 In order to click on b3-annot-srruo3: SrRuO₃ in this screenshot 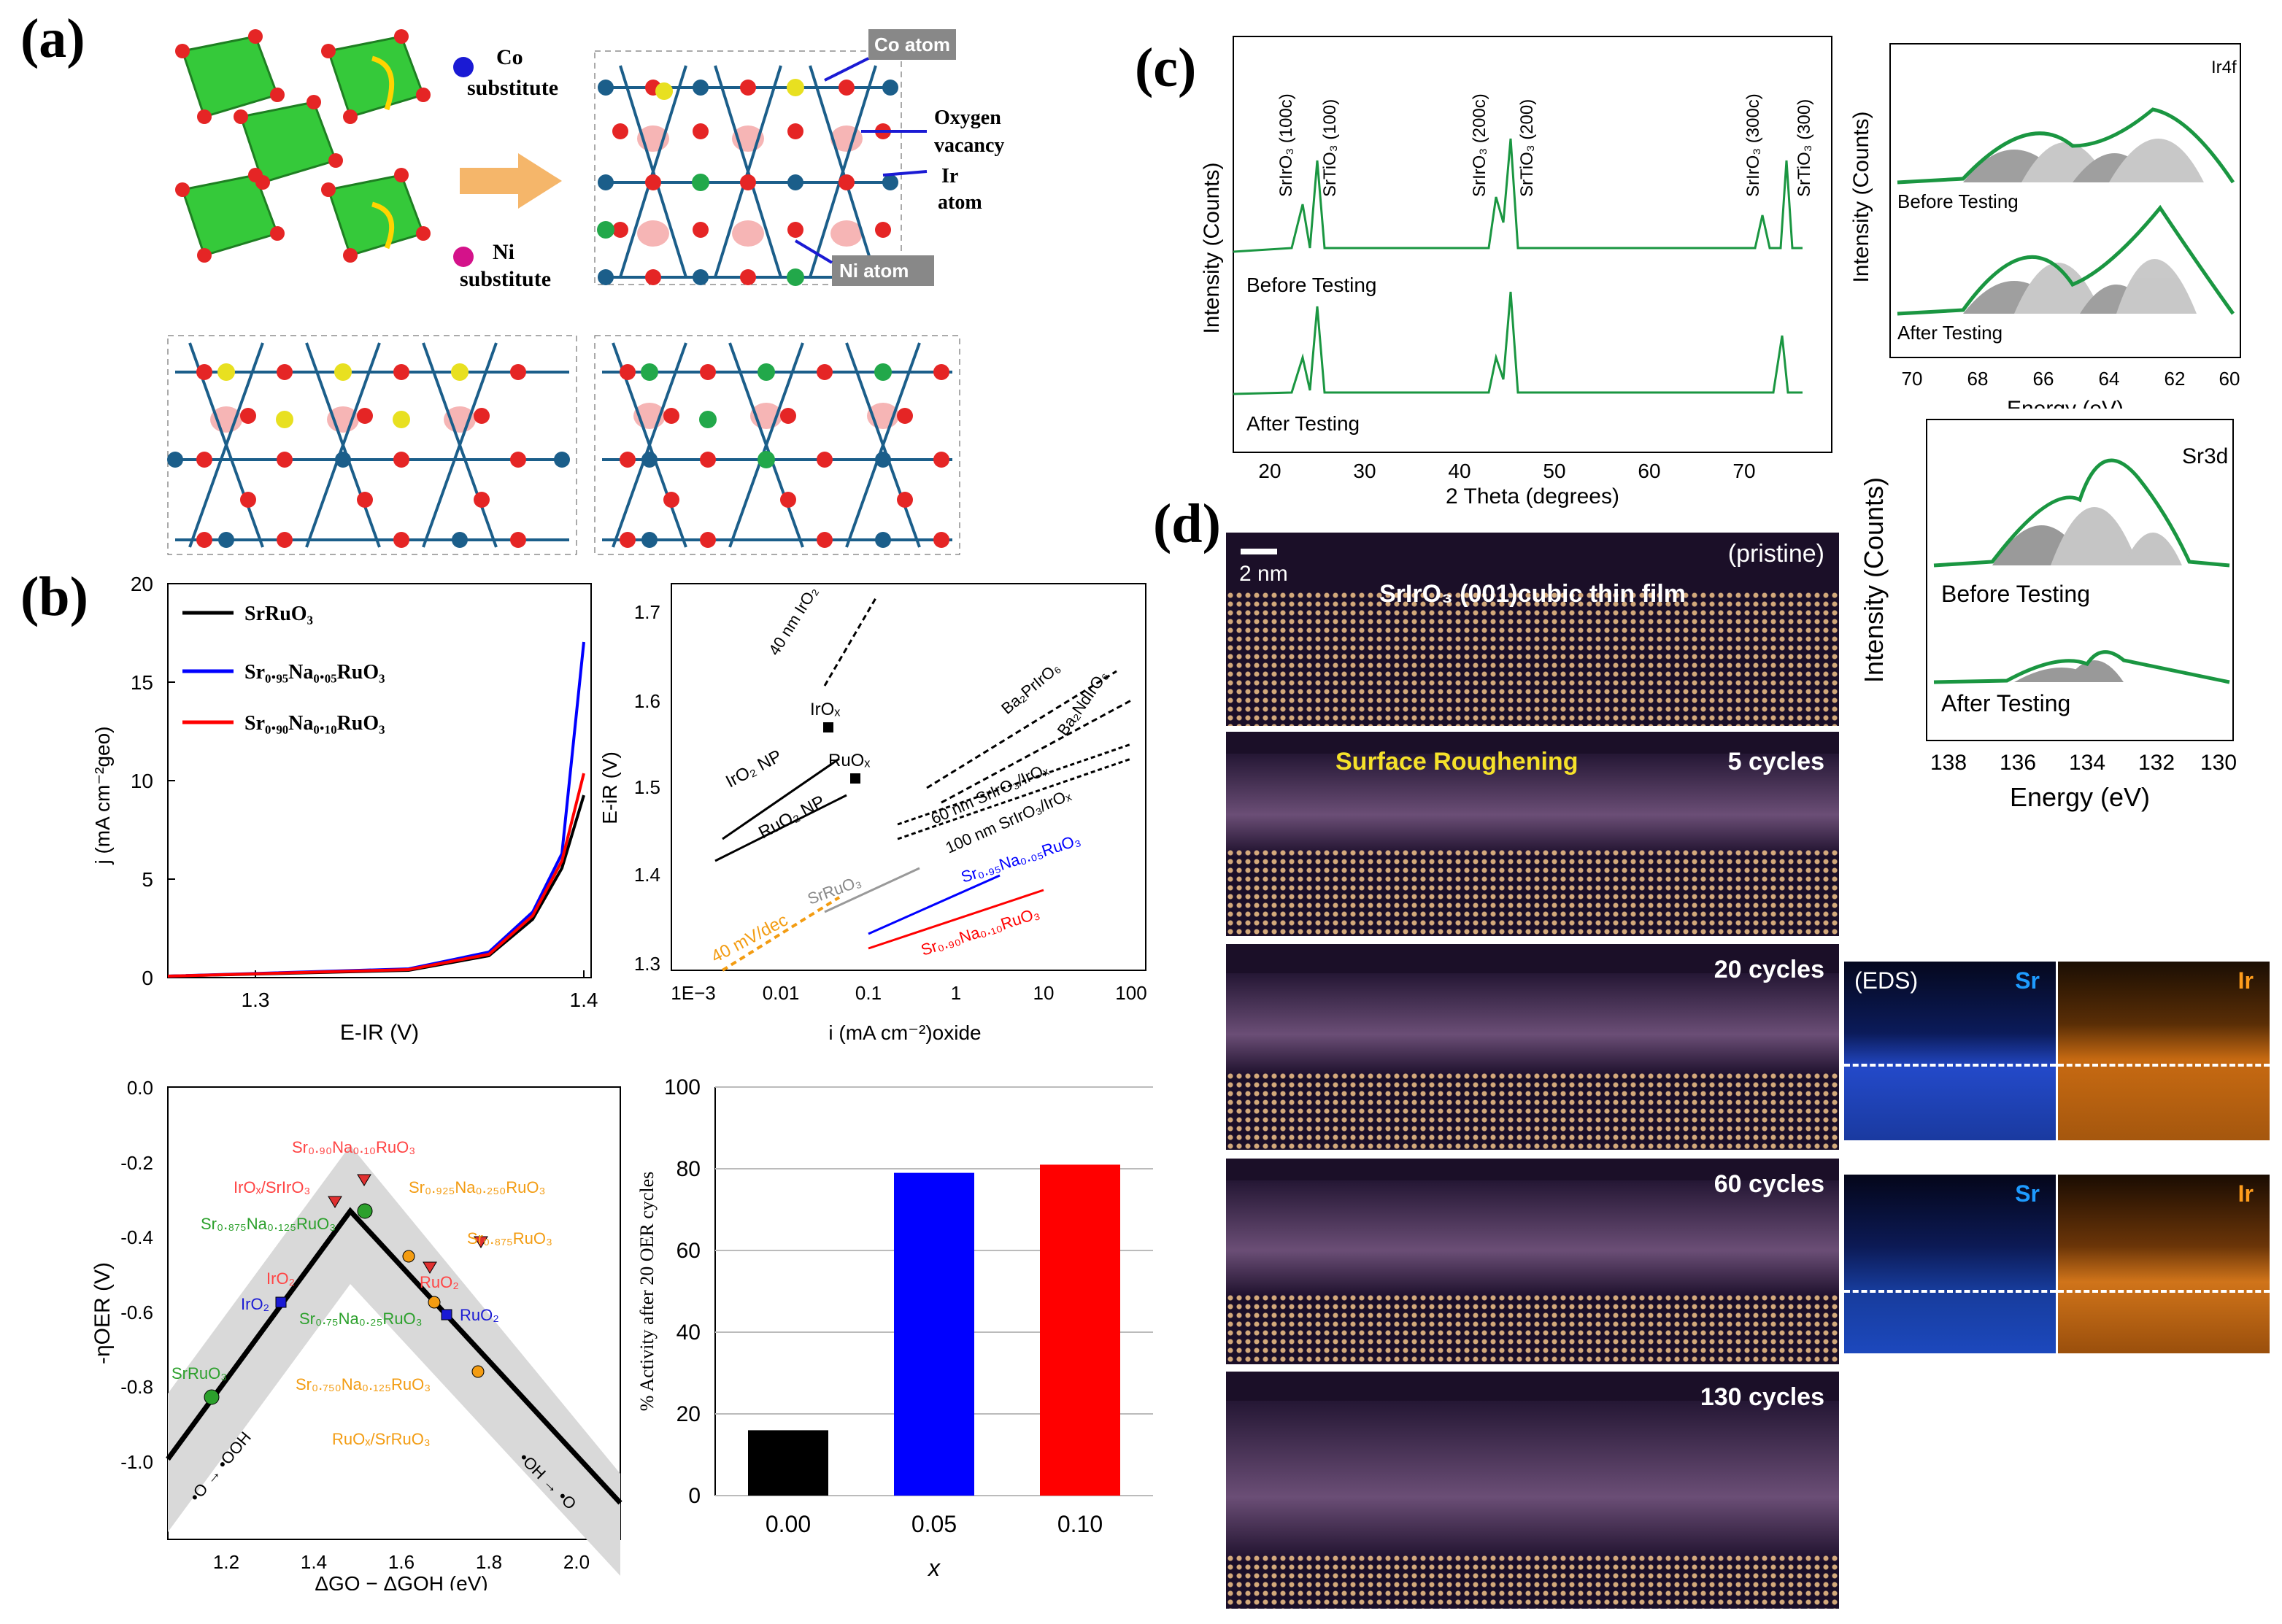, I will do `click(199, 1373)`.